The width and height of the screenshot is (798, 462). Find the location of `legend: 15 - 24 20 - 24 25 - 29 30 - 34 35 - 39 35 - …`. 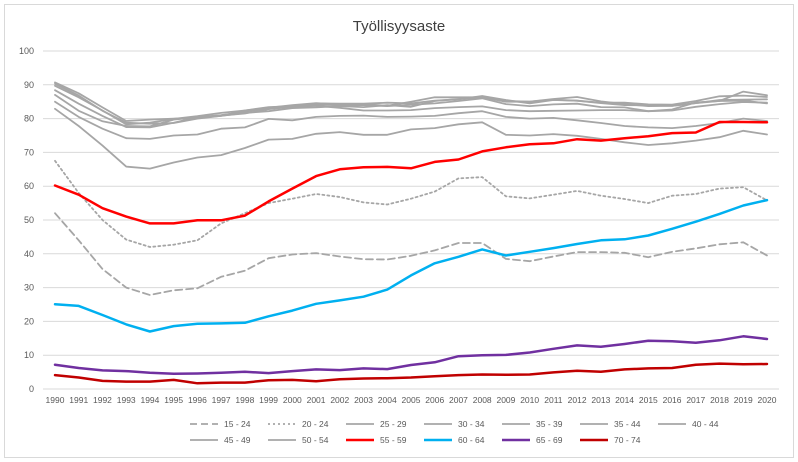

legend: 15 - 24 20 - 24 25 - 29 30 - 34 35 - 39 35 - … is located at coordinates (454, 432).